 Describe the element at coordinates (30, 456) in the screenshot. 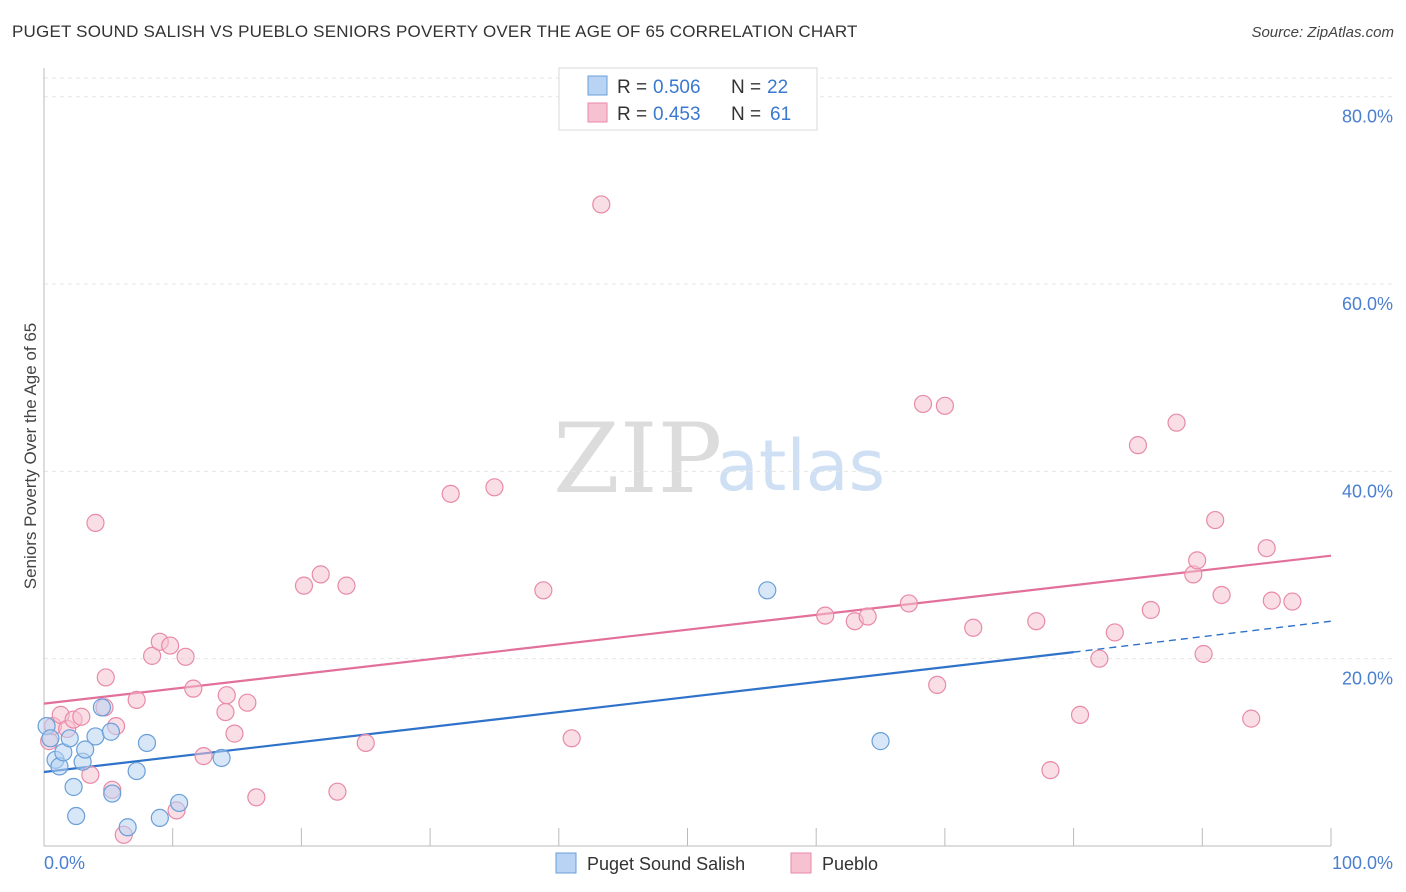

I see `y-axis-label: Seniors Poverty Over the Age of 65` at that location.